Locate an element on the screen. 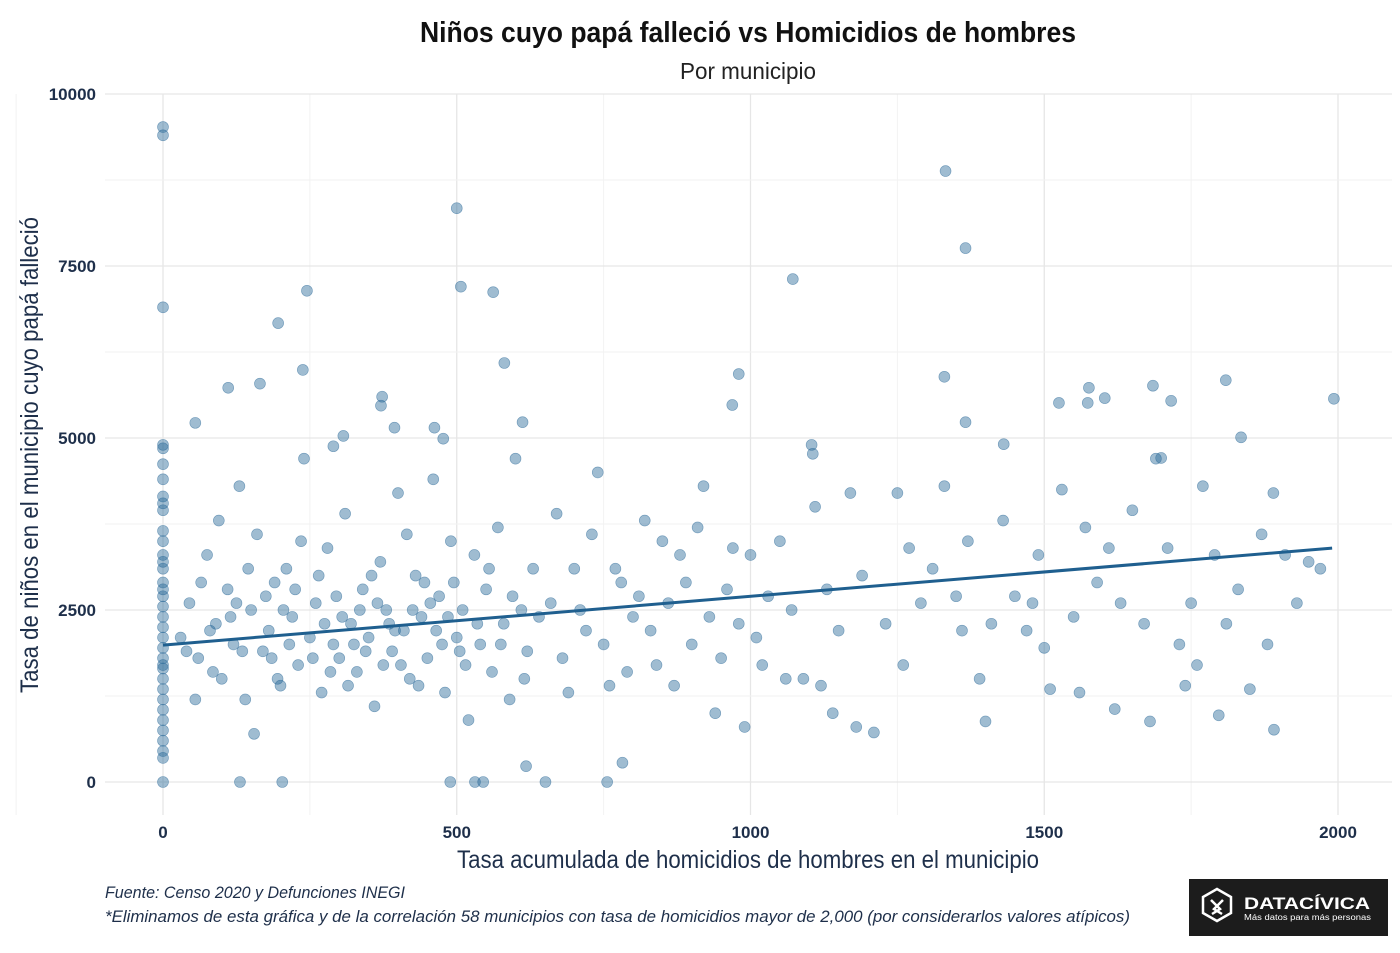 This screenshot has height=953, width=1400. datacivica-logo: DATACÍVICA Más datos para más personas is located at coordinates (1288, 907).